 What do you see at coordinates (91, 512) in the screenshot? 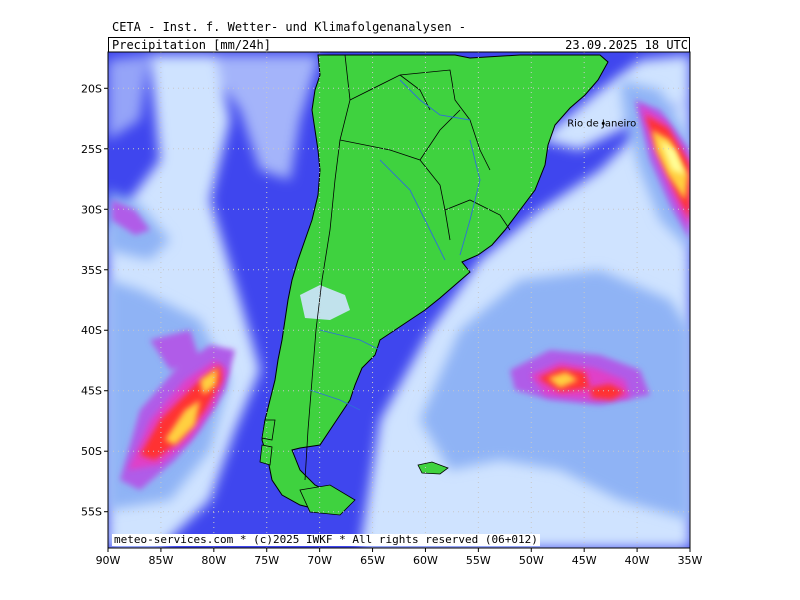
I see `lat-tick-label: 55S` at bounding box center [91, 512].